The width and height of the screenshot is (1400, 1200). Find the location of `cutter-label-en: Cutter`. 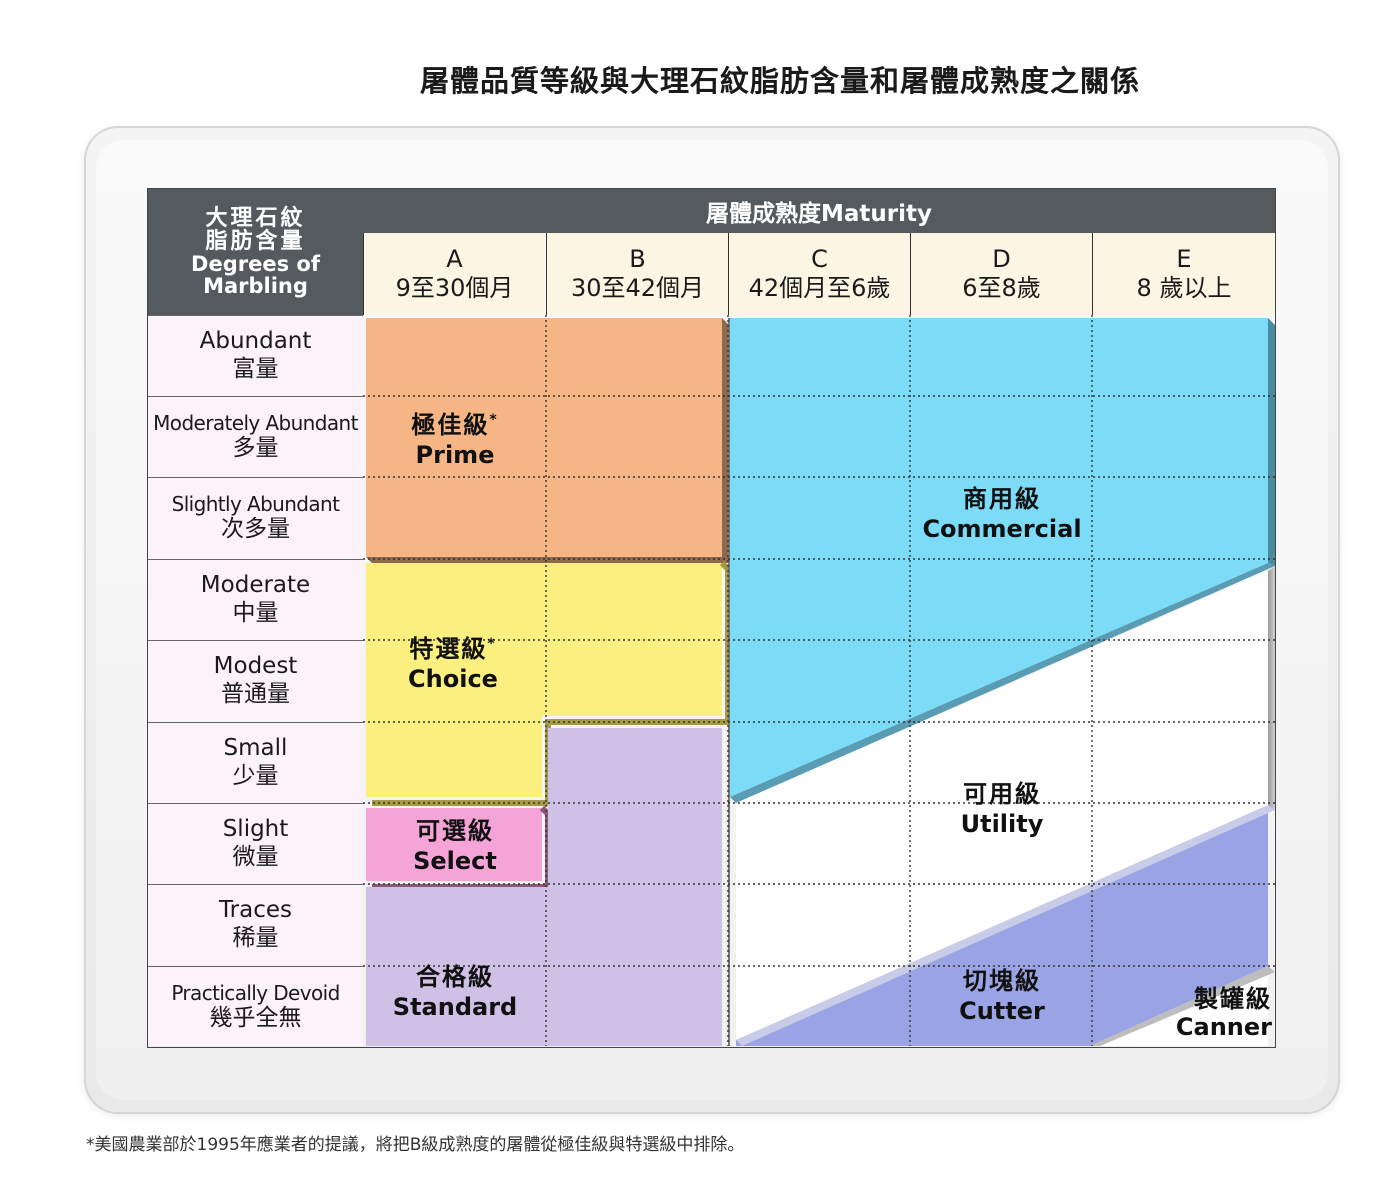

cutter-label-en: Cutter is located at coordinates (1002, 1011).